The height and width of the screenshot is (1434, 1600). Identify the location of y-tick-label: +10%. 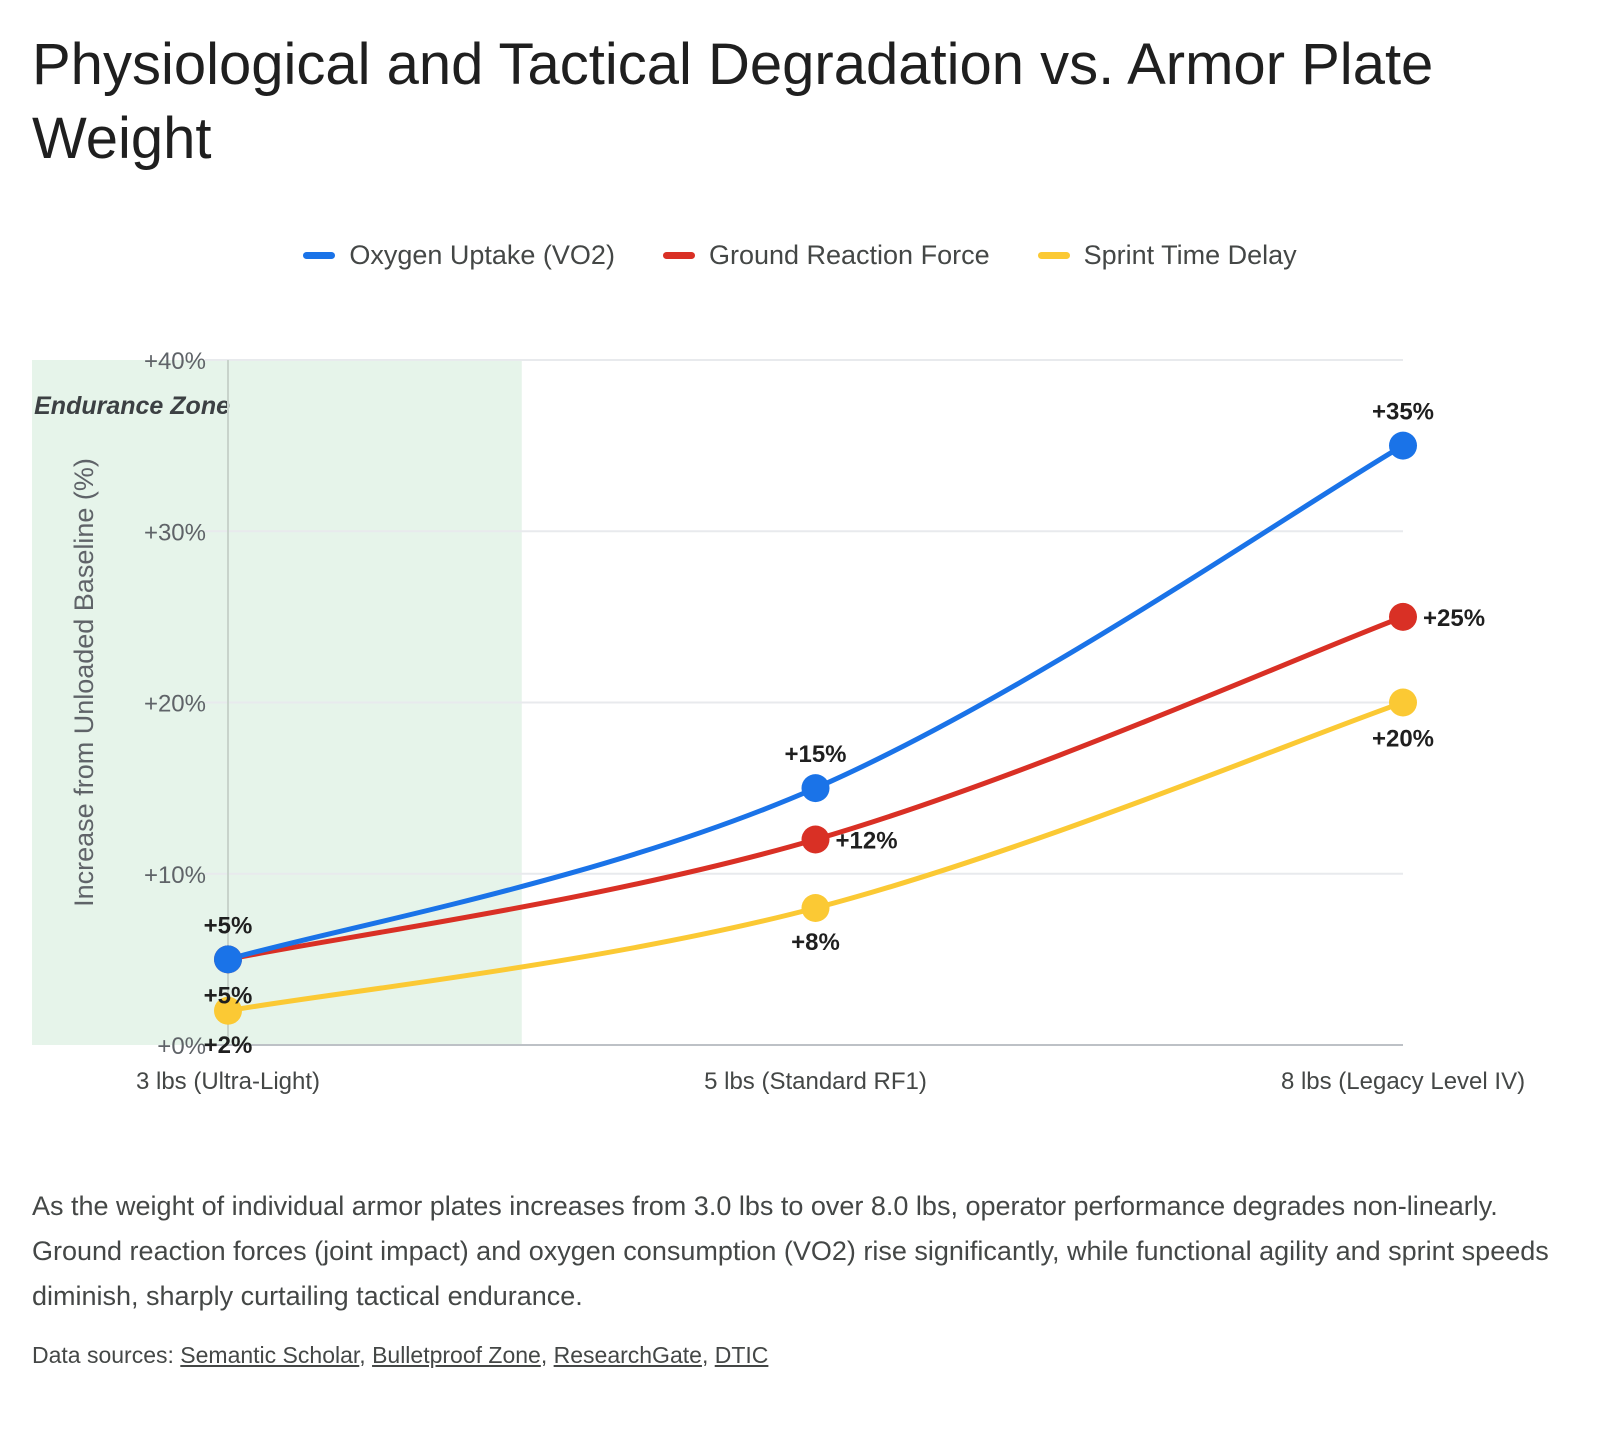
(175, 875).